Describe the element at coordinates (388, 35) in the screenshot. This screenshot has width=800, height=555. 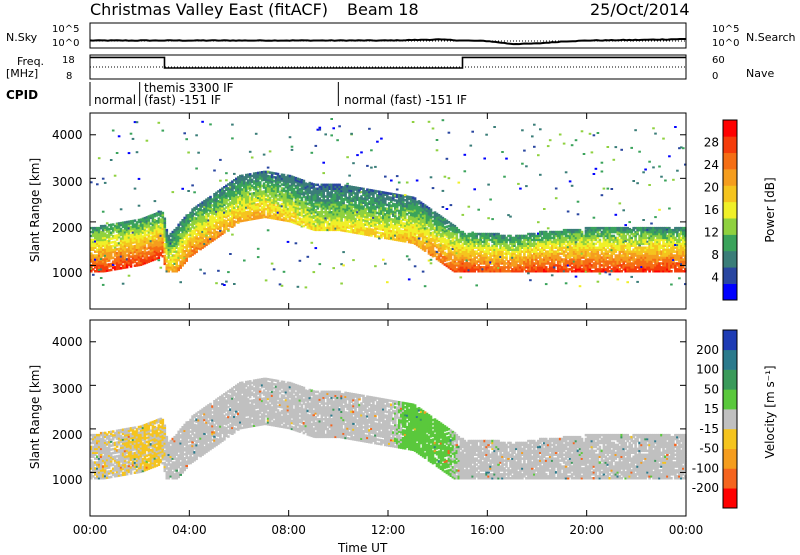
I see `noise-panel-frame` at that location.